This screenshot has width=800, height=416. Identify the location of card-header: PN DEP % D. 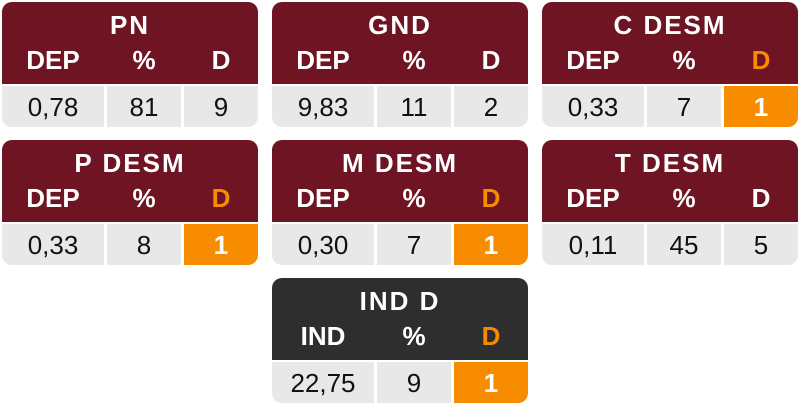
(130, 43).